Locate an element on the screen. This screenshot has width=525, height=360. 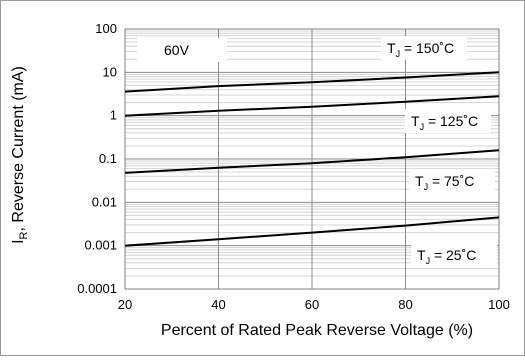
x-tick-label: 20 is located at coordinates (125, 304).